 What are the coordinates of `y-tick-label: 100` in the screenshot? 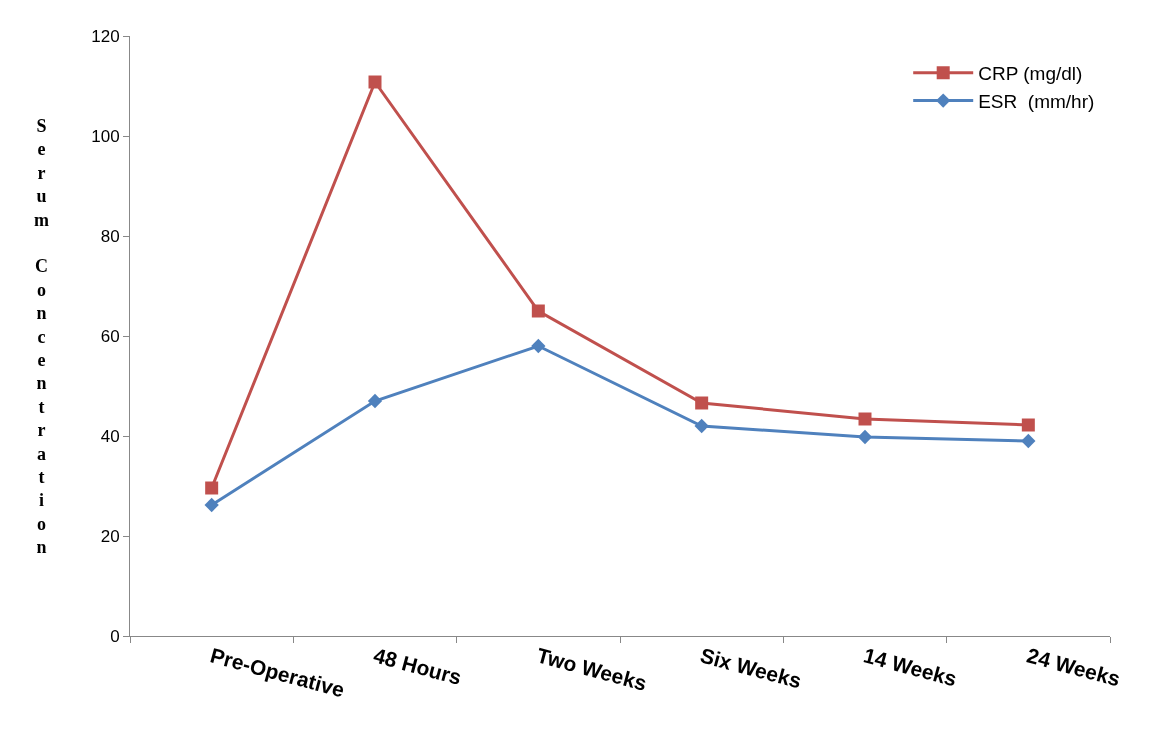 It's located at (105, 136).